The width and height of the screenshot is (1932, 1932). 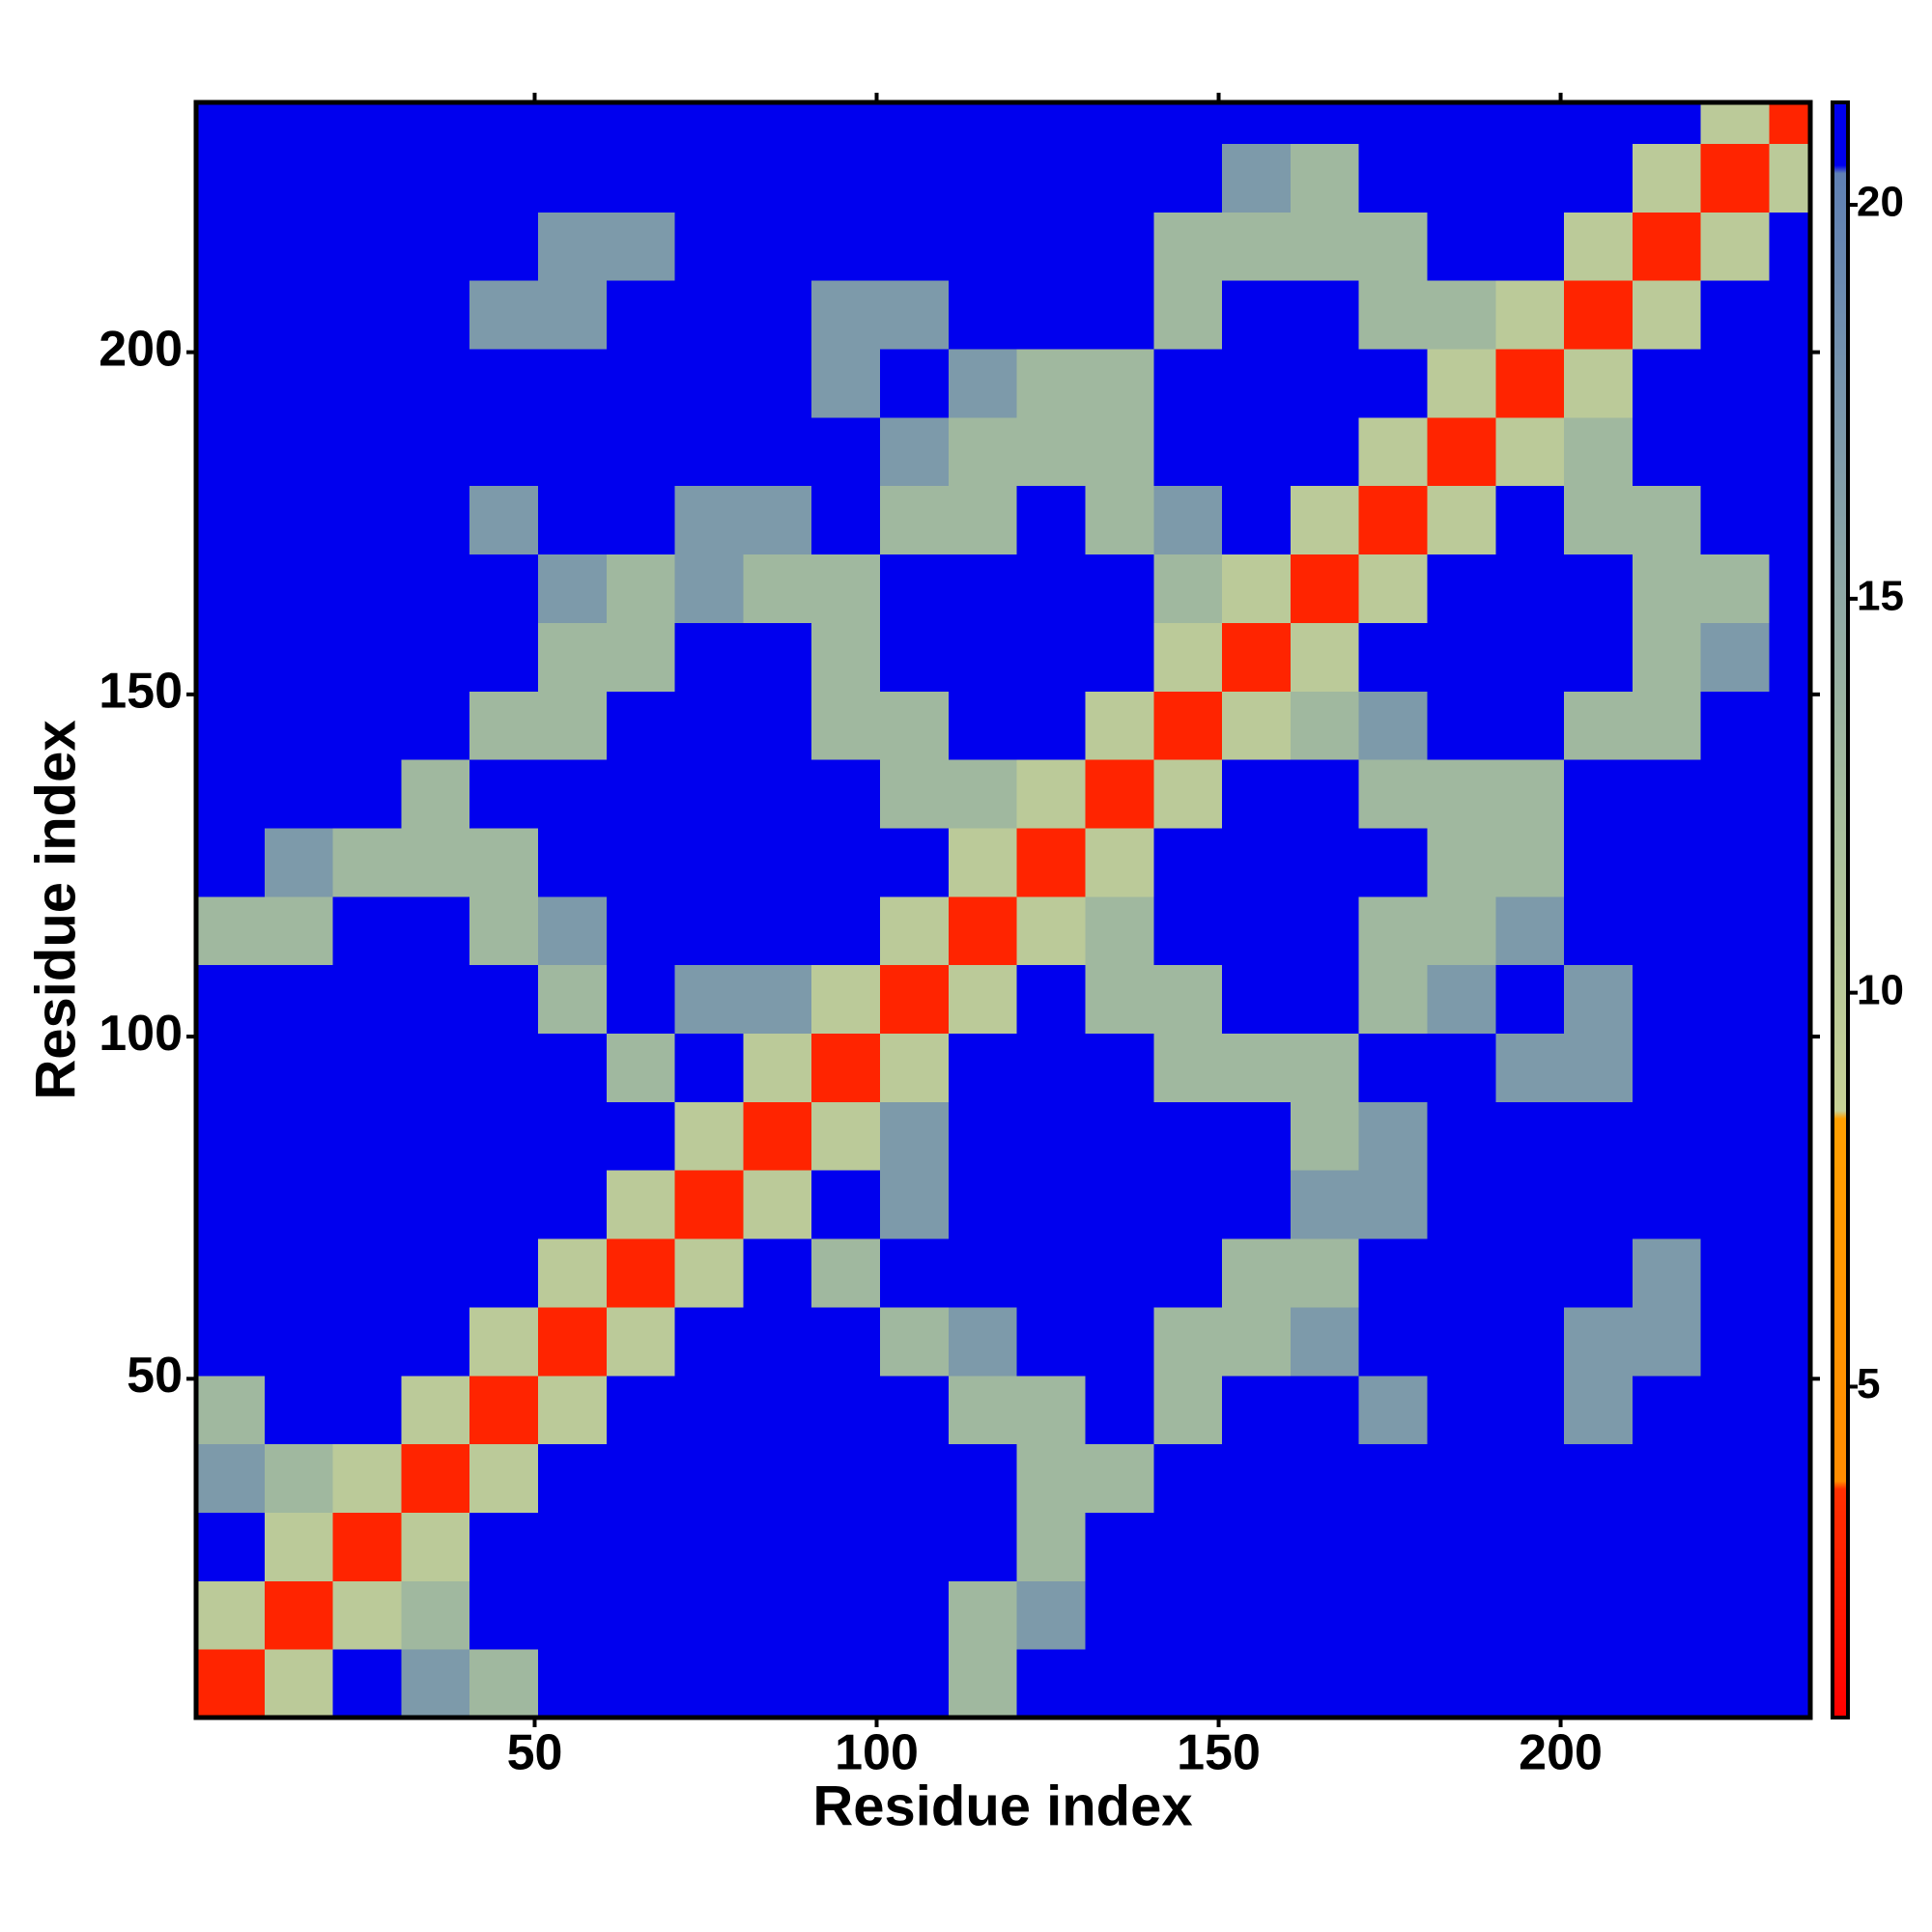 I want to click on y-tick-label: 50, so click(x=155, y=1376).